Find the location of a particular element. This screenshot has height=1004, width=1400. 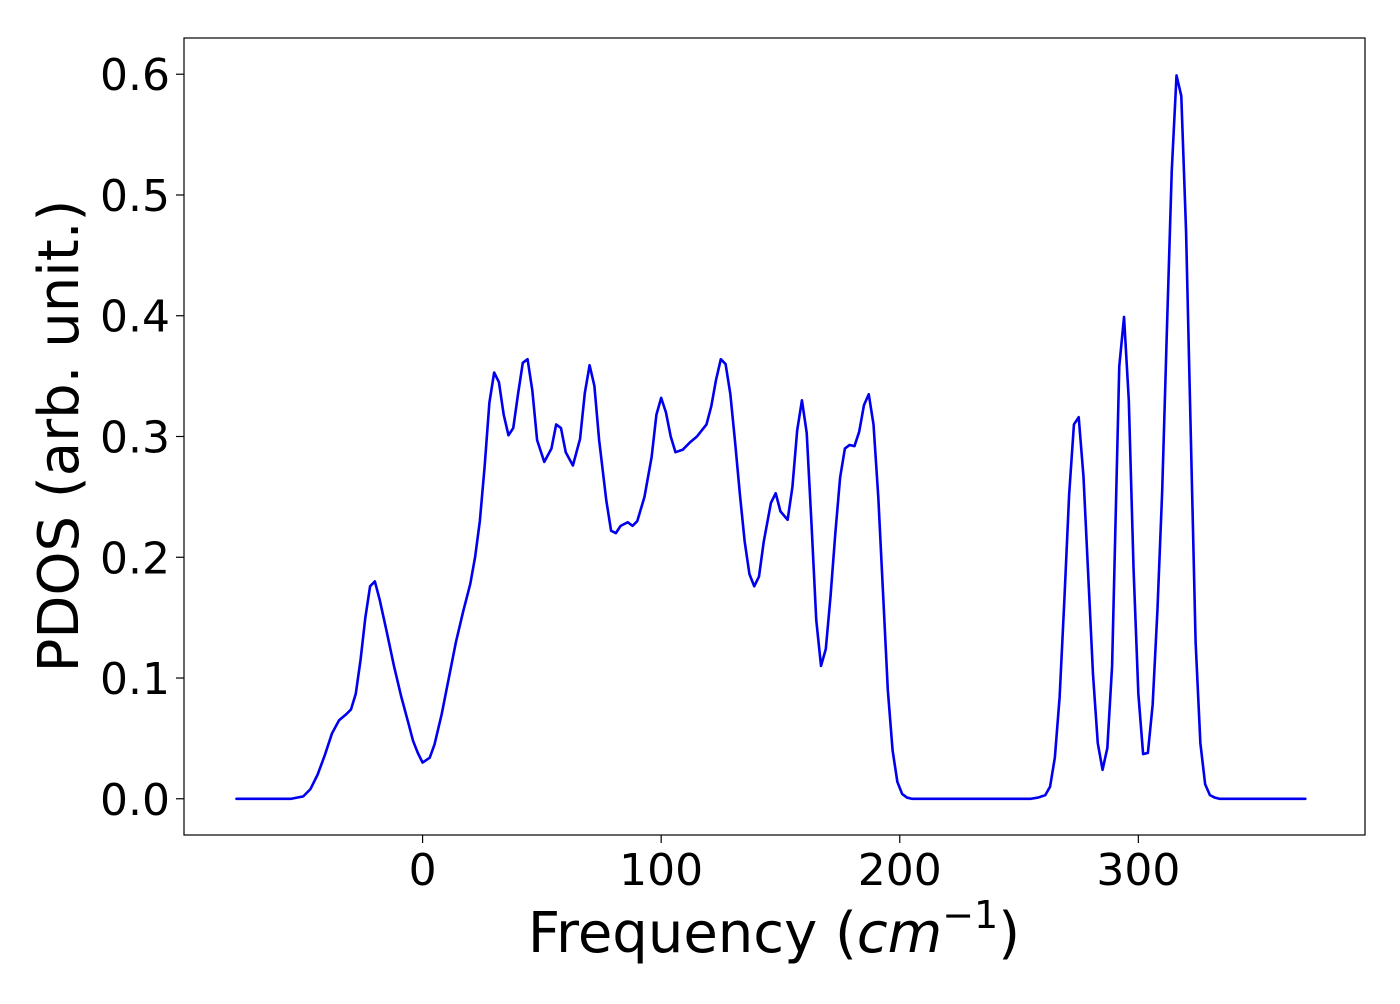

y-tick-label: 0.6 is located at coordinates (135, 75).